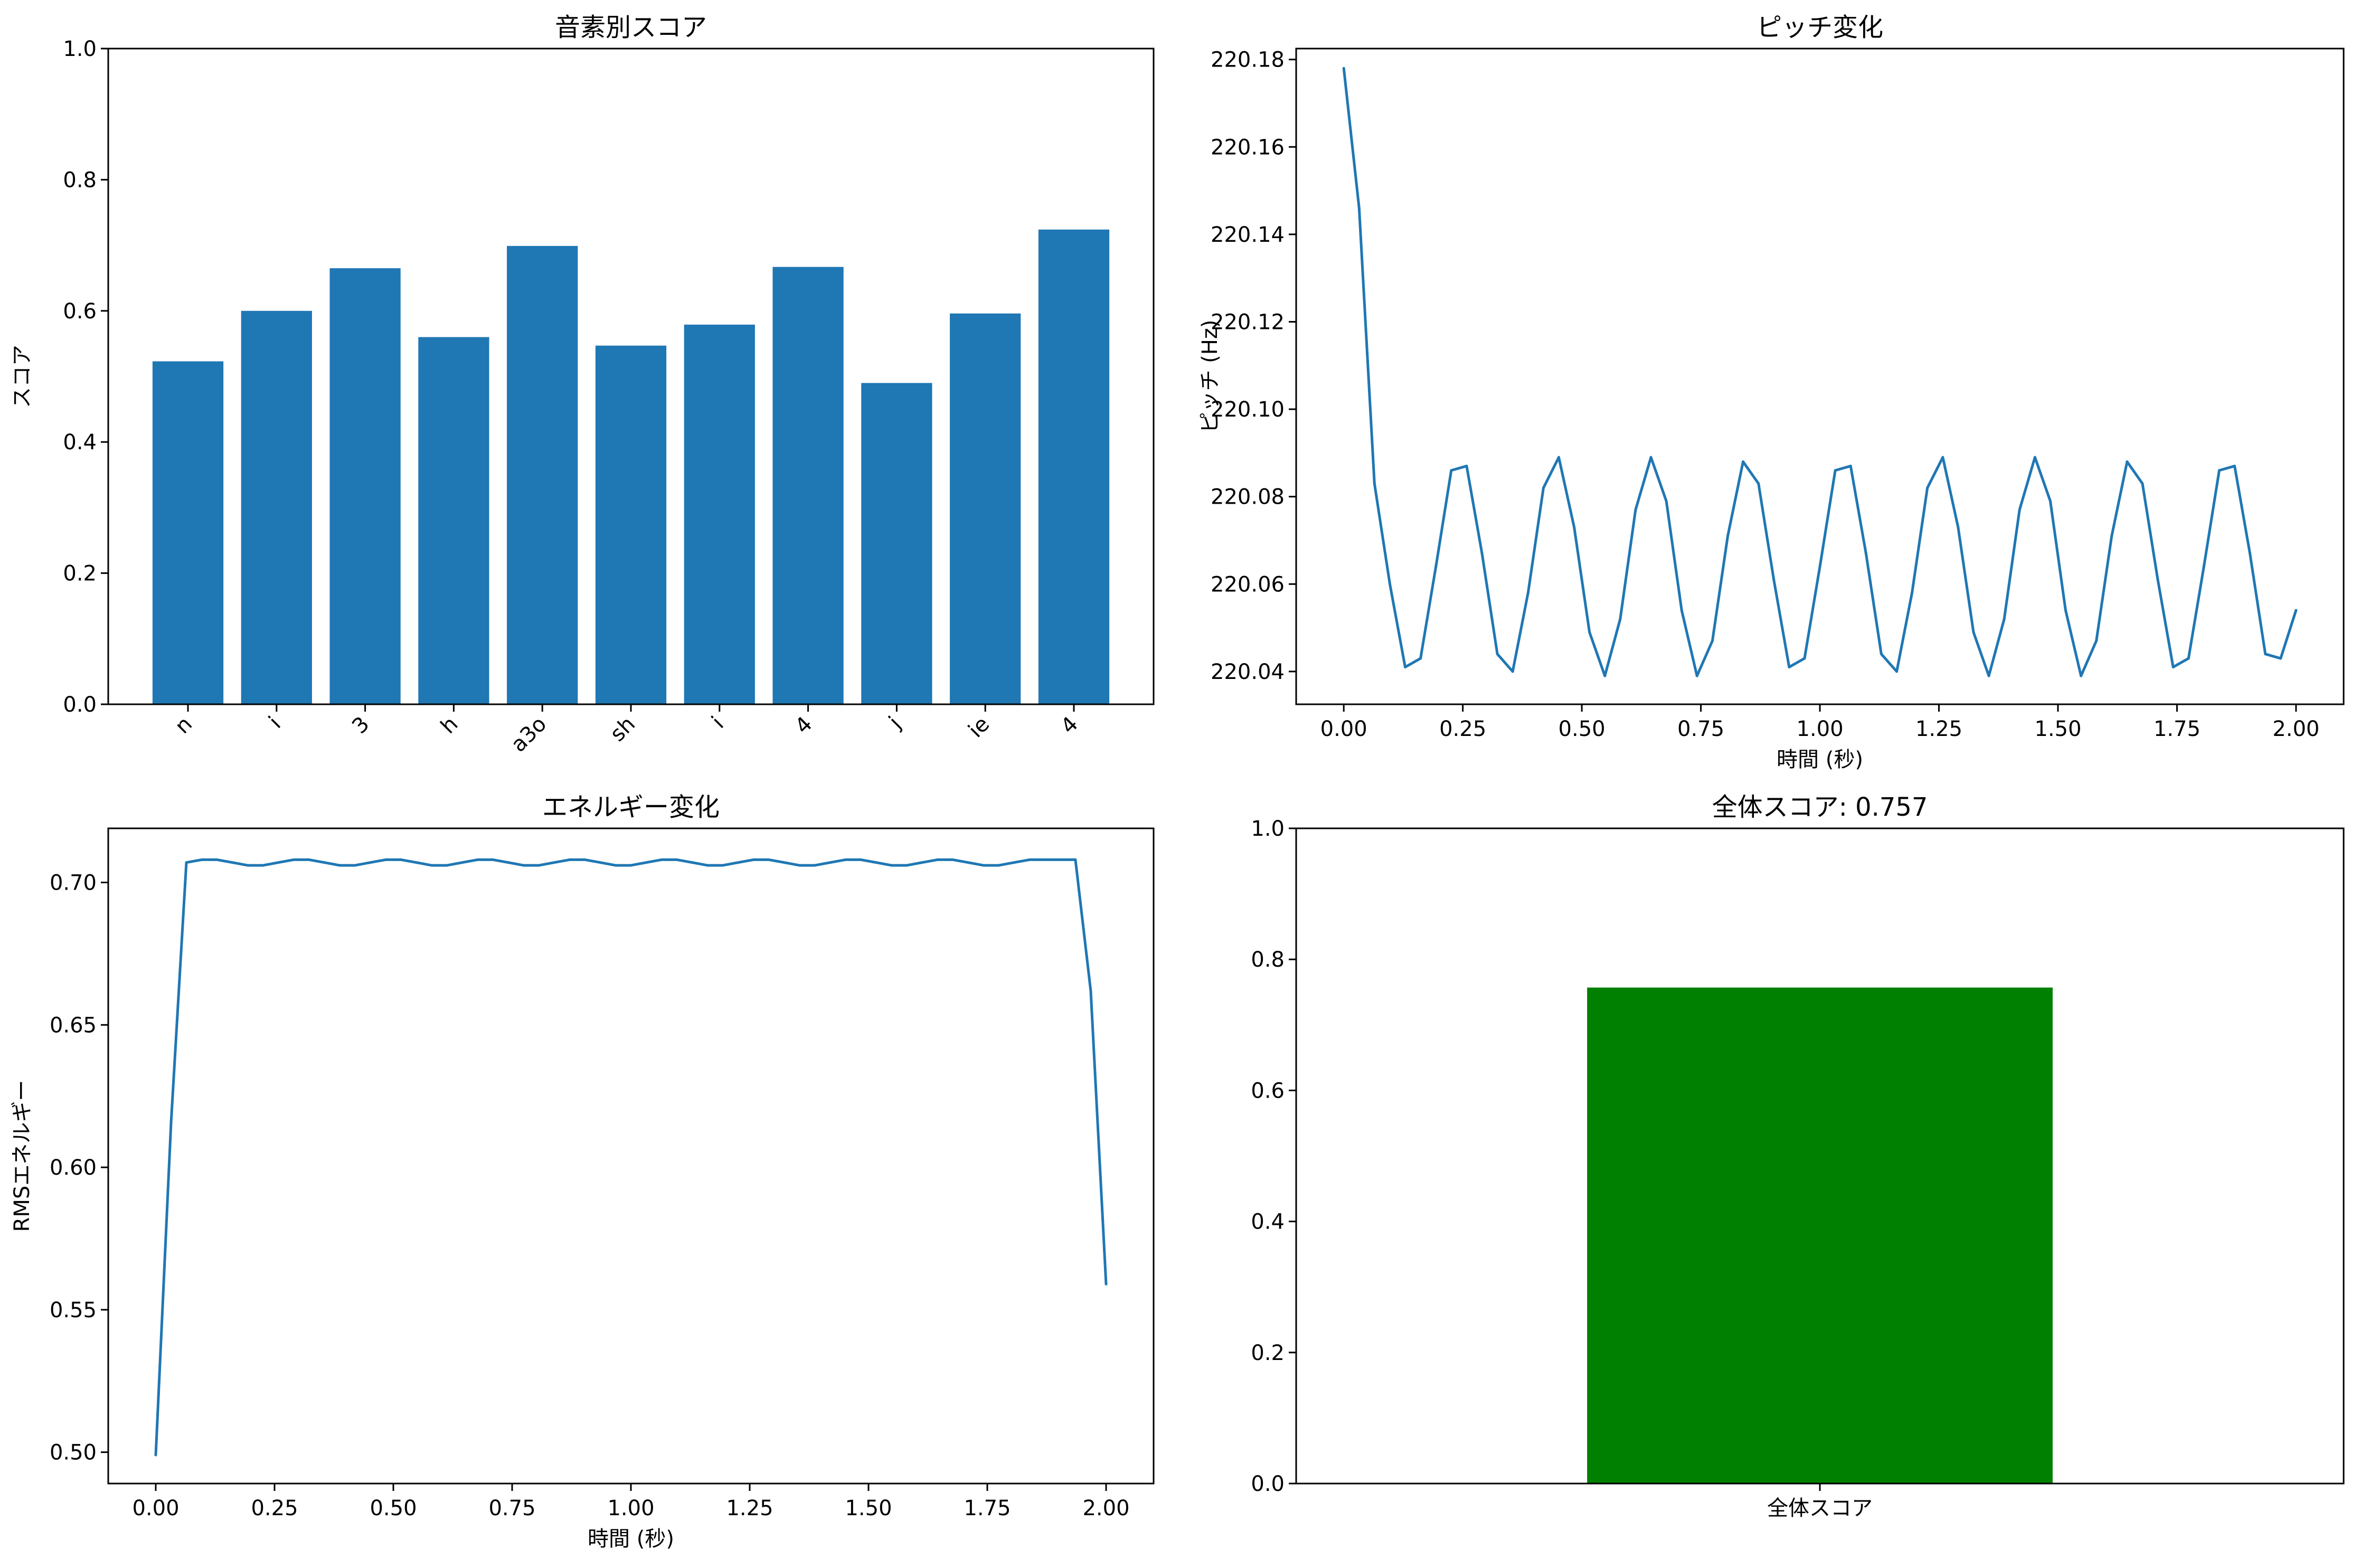 The image size is (2360, 1568). What do you see at coordinates (1069, 726) in the screenshot?
I see `phoneme-category-label-10: 4` at bounding box center [1069, 726].